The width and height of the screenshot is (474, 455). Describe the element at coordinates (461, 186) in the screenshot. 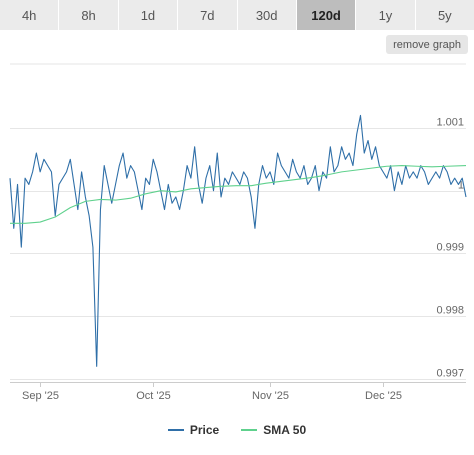

I see `y-tick-label: 1` at that location.